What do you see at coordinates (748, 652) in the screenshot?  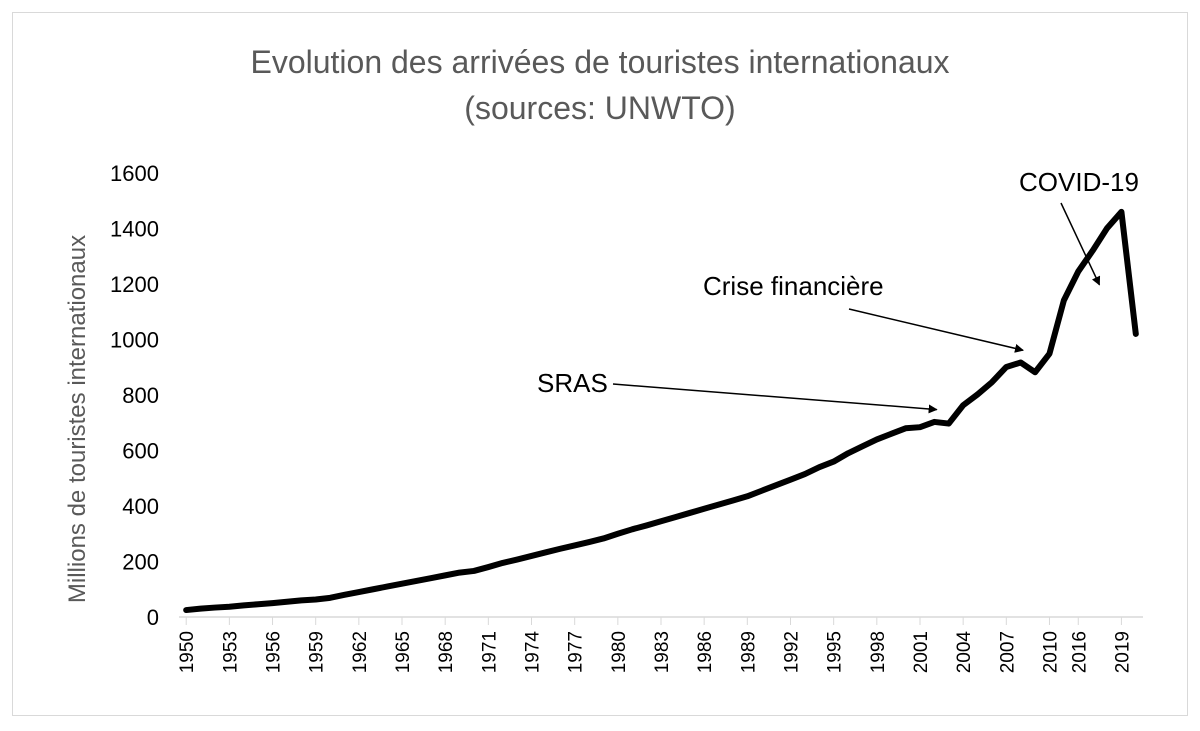 I see `x-tick-label: 1989` at bounding box center [748, 652].